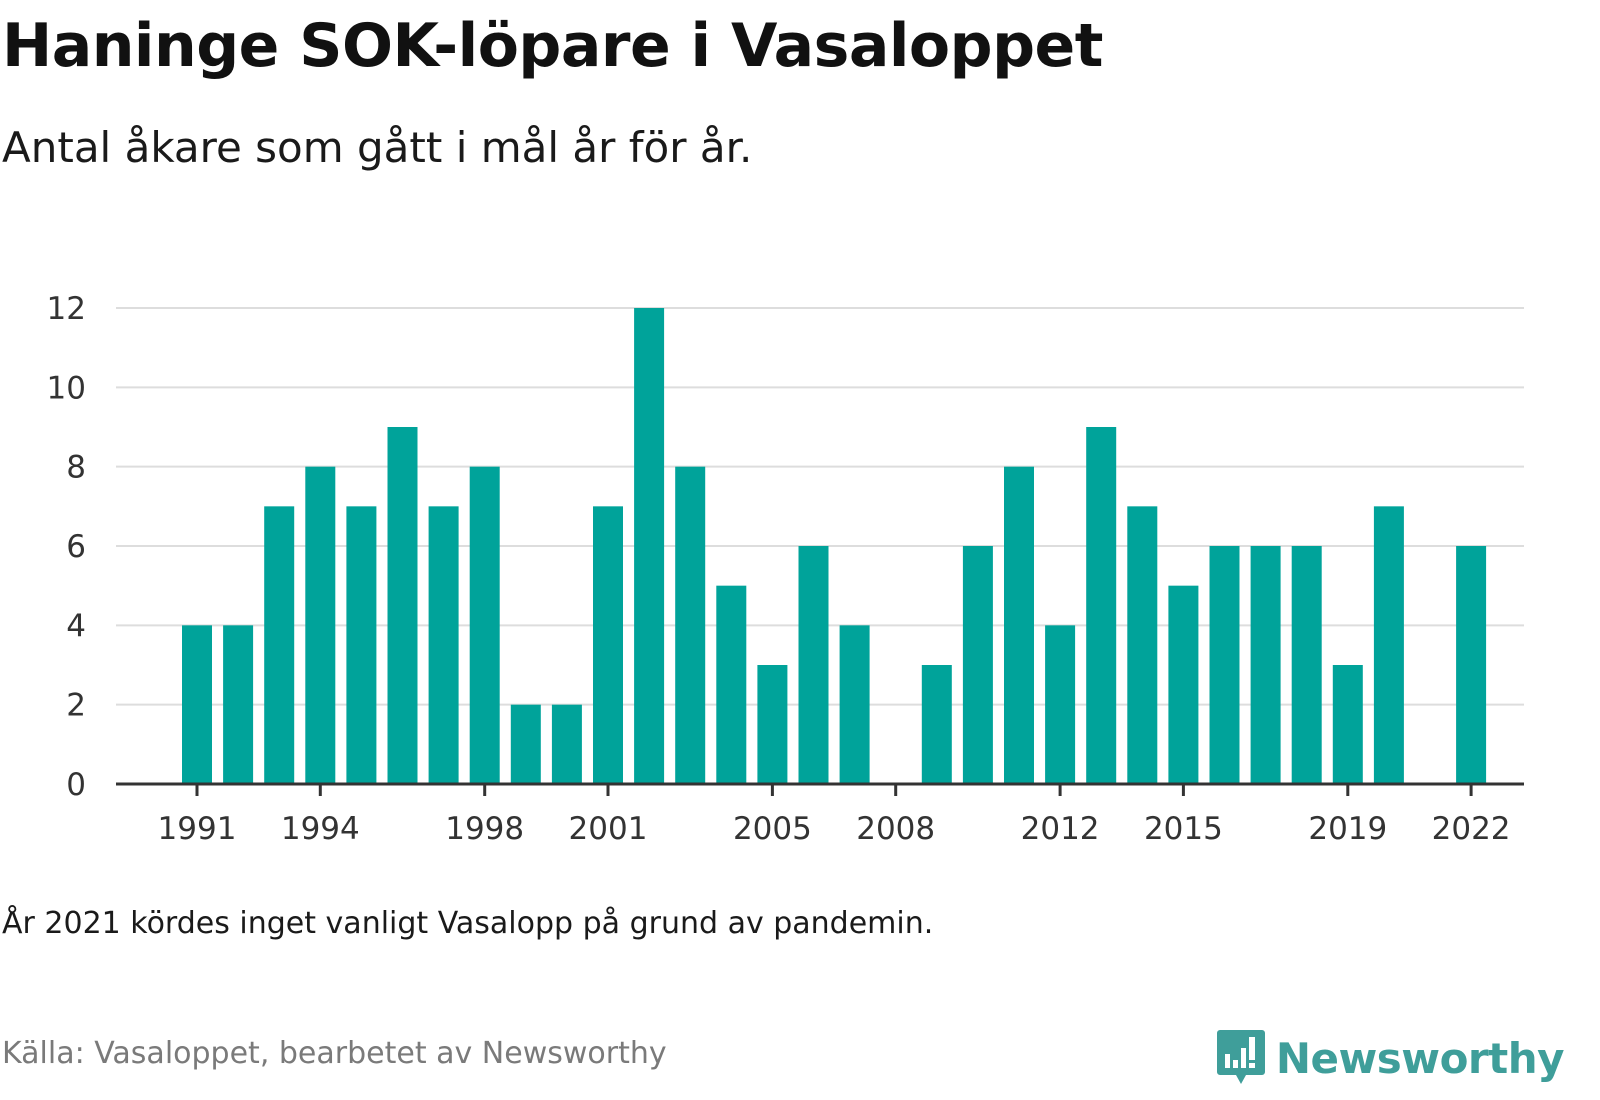  What do you see at coordinates (608, 645) in the screenshot?
I see `bar-2001` at bounding box center [608, 645].